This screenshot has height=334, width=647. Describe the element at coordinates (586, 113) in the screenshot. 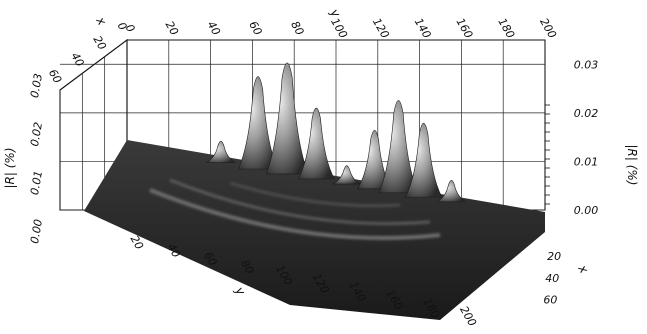

I see `right-z-tick-label: 0.02` at that location.